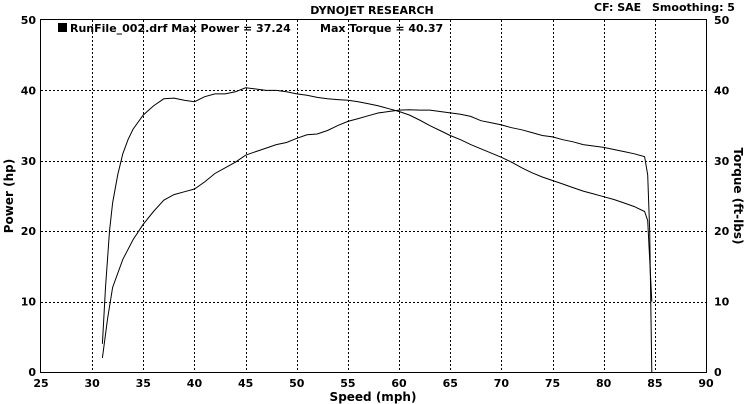 The image size is (746, 404). I want to click on x-tick-label: 80, so click(604, 383).